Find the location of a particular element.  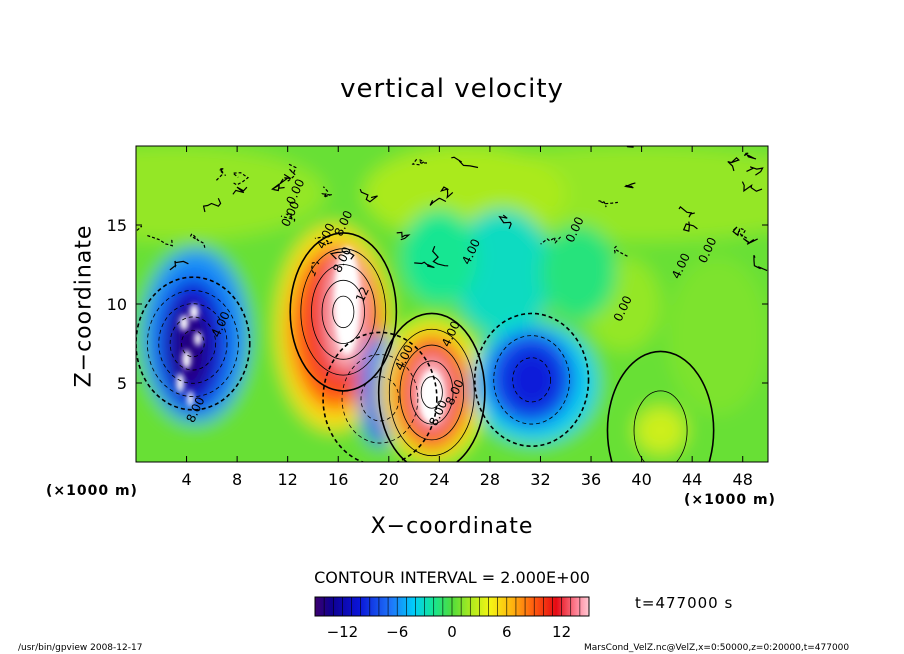

colorbar-tick-label-0: −12 is located at coordinates (343, 632).